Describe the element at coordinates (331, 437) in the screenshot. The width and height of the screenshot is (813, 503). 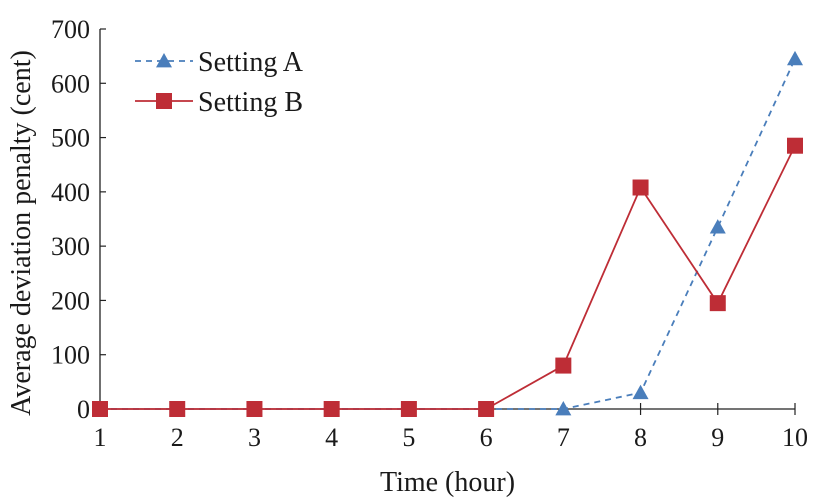
I see `x-tick-label: 4` at that location.